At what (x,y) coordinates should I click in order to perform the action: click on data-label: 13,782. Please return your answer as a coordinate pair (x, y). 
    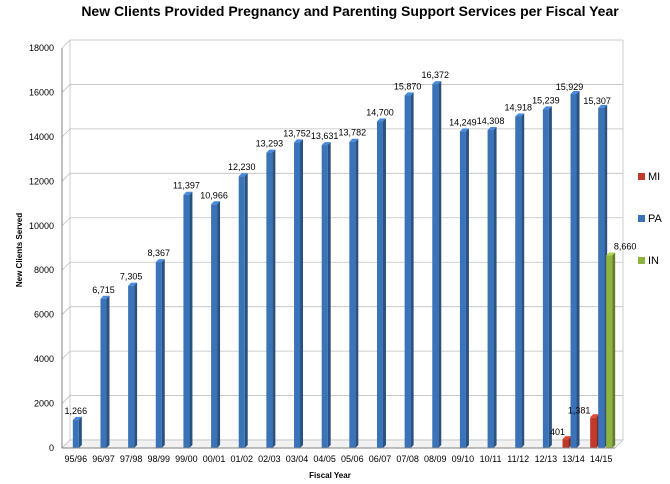
    Looking at the image, I should click on (353, 133).